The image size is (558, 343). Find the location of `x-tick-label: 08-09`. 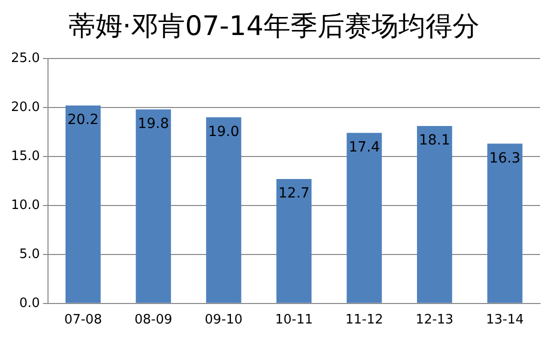

x-tick-label: 08-09 is located at coordinates (153, 320).